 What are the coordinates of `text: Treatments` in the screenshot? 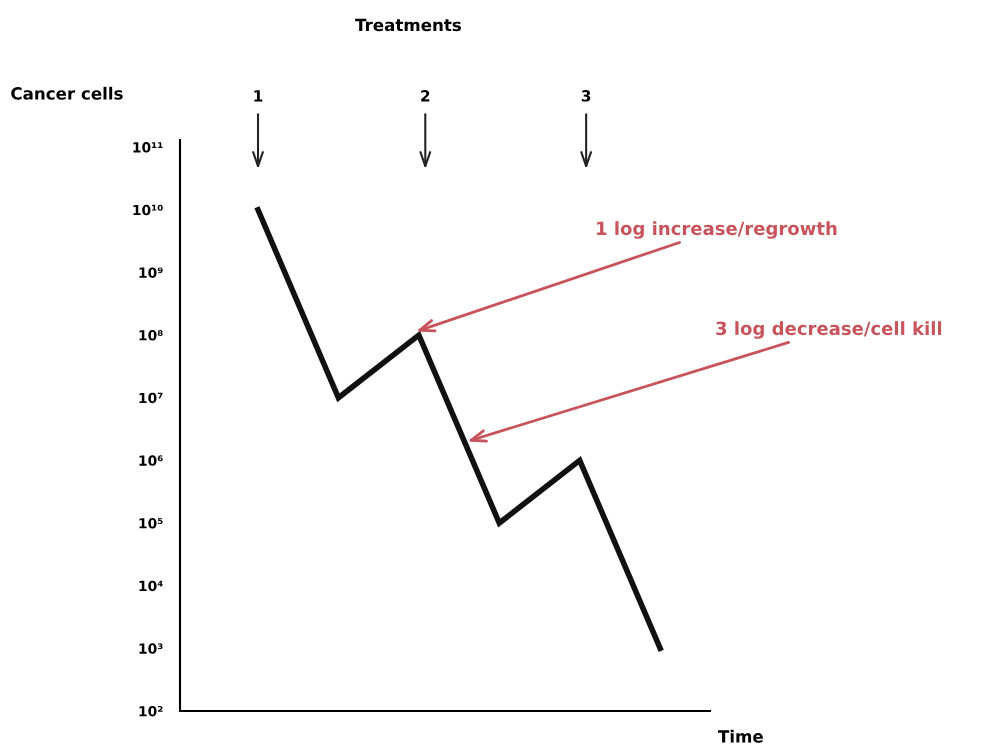 It's located at (408, 25).